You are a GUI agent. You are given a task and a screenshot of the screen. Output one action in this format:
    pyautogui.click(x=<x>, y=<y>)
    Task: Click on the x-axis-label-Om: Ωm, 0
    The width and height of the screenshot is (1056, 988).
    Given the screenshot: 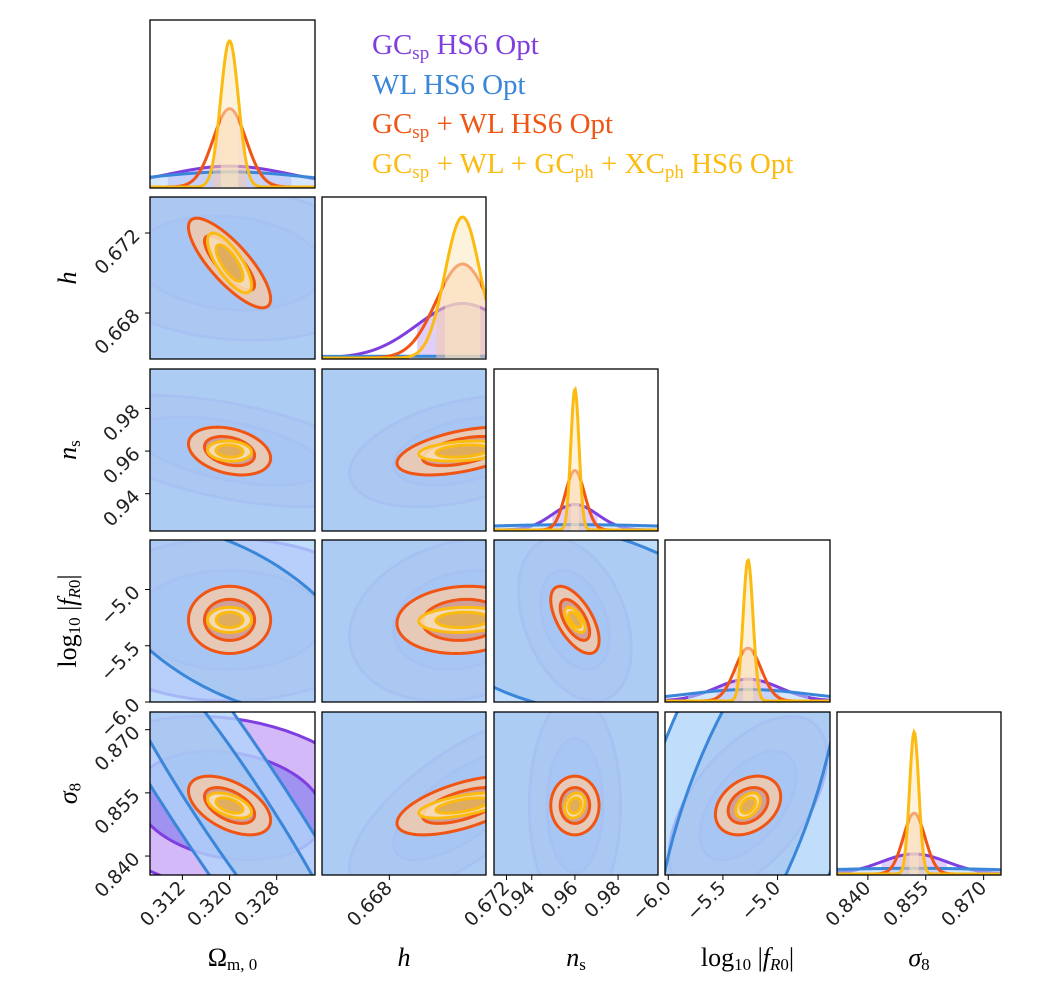 What is the action you would take?
    pyautogui.click(x=233, y=958)
    